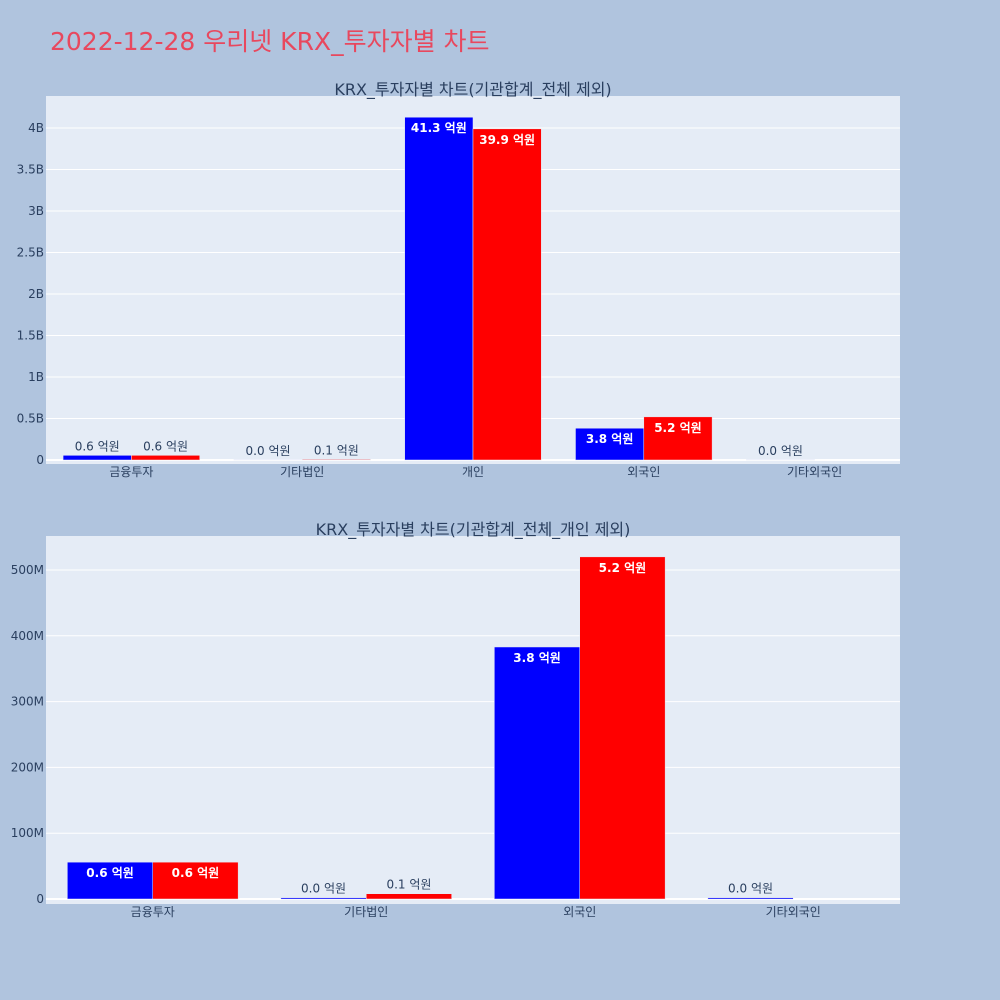  Describe the element at coordinates (36, 294) in the screenshot. I see `y-tick-label: 2B` at that location.